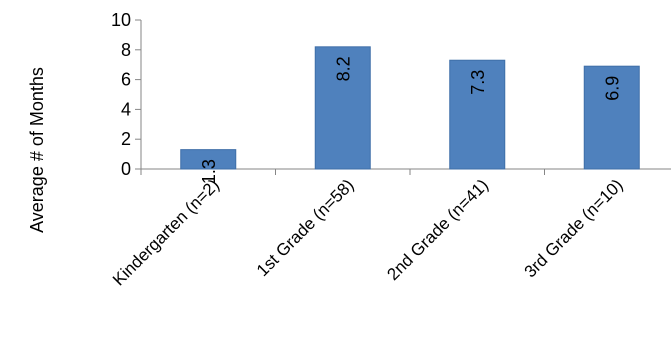  What do you see at coordinates (166, 232) in the screenshot?
I see `category-label: Kindergarten (n=2)` at bounding box center [166, 232].